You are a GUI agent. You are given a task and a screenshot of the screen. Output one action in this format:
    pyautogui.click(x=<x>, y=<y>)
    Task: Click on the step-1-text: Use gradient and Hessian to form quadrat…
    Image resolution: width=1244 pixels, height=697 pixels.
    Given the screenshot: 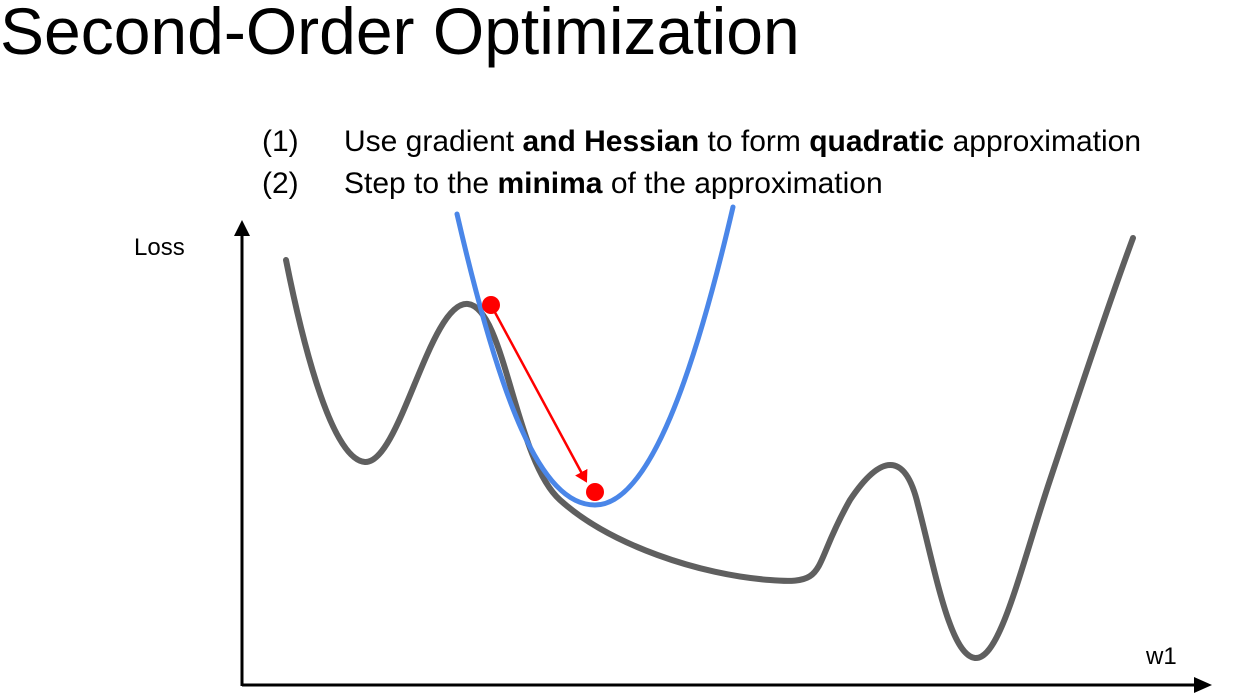 What is the action you would take?
    pyautogui.click(x=742, y=141)
    